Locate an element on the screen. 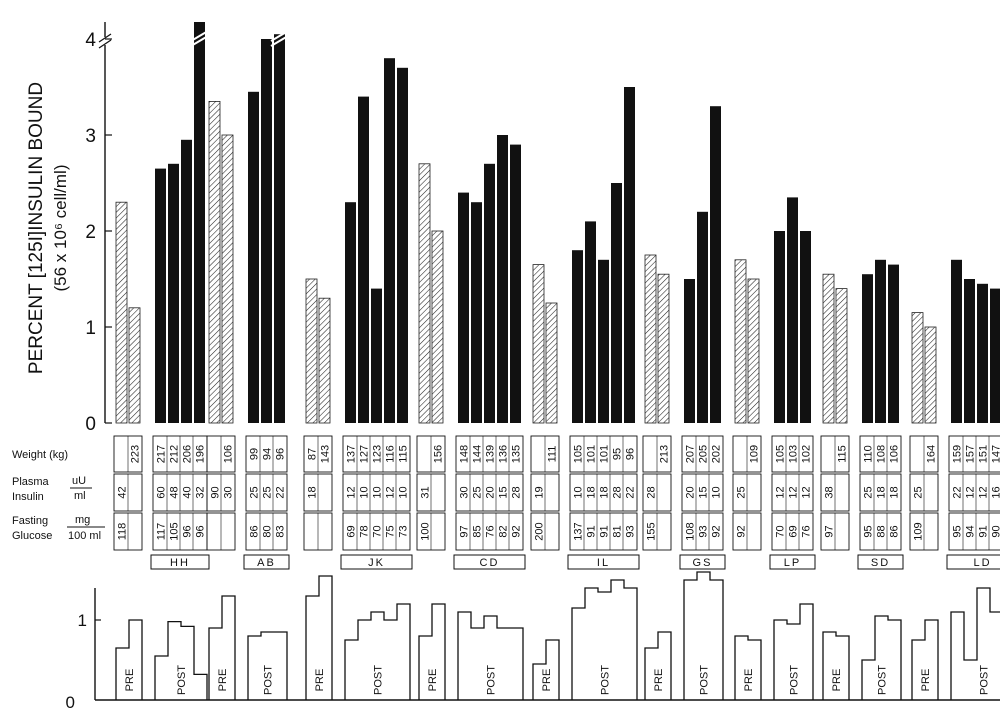  pre-label-hh: PRE is located at coordinates (130, 680).